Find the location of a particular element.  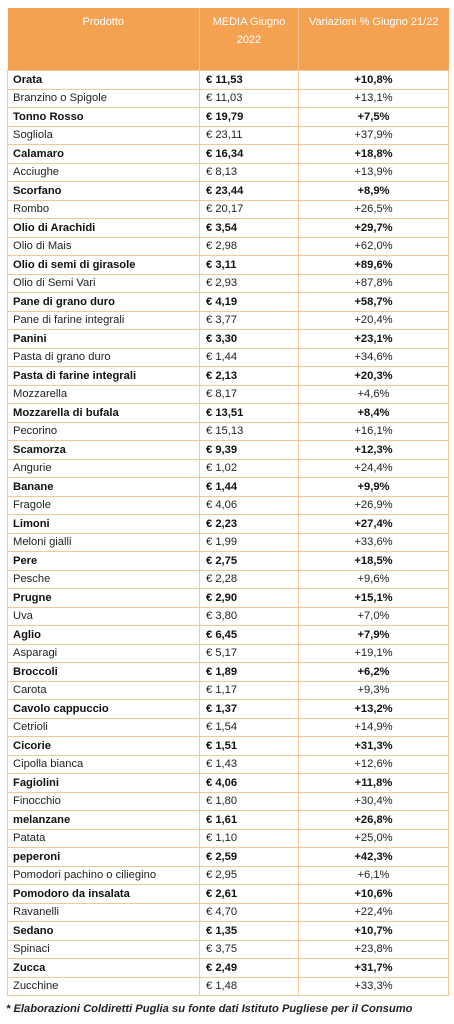

product-cell: Tonno Rosso is located at coordinates (103, 117).